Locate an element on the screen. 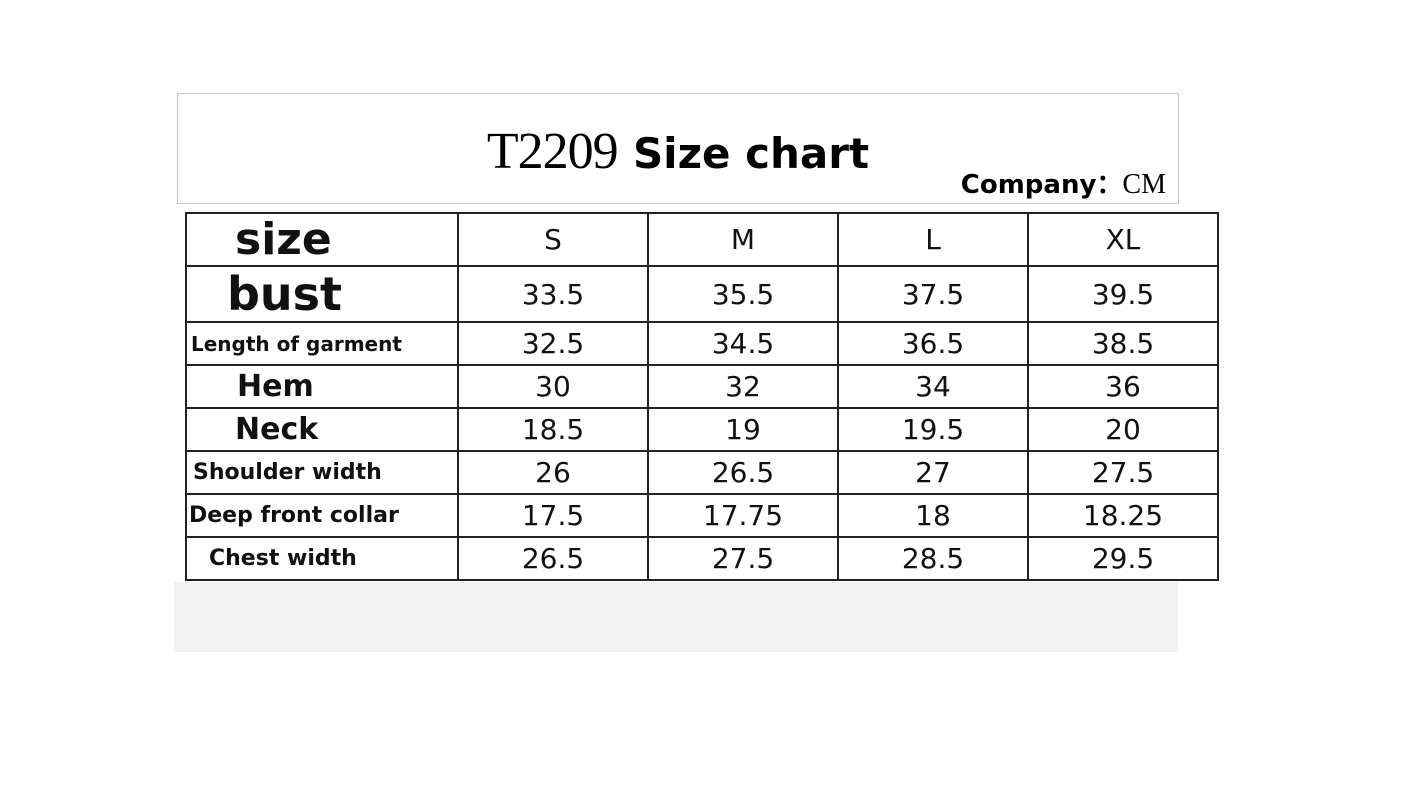  table-row: Shoulder width 26 26.5 27 27.5 is located at coordinates (702, 472).